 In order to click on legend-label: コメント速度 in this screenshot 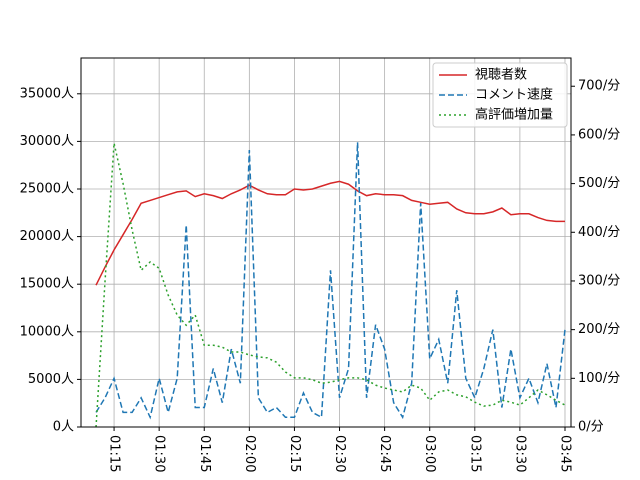, I will do `click(514, 95)`.